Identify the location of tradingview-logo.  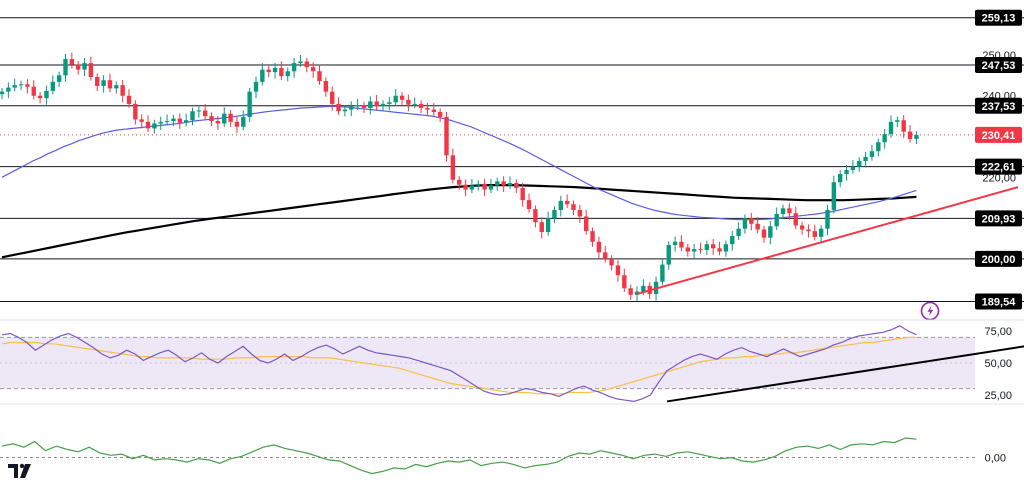
(19, 470).